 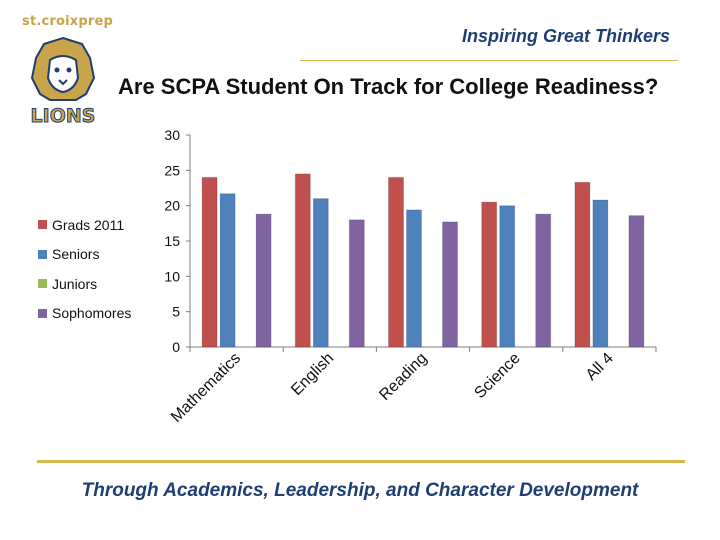 What do you see at coordinates (76, 254) in the screenshot?
I see `legend-label: Seniors` at bounding box center [76, 254].